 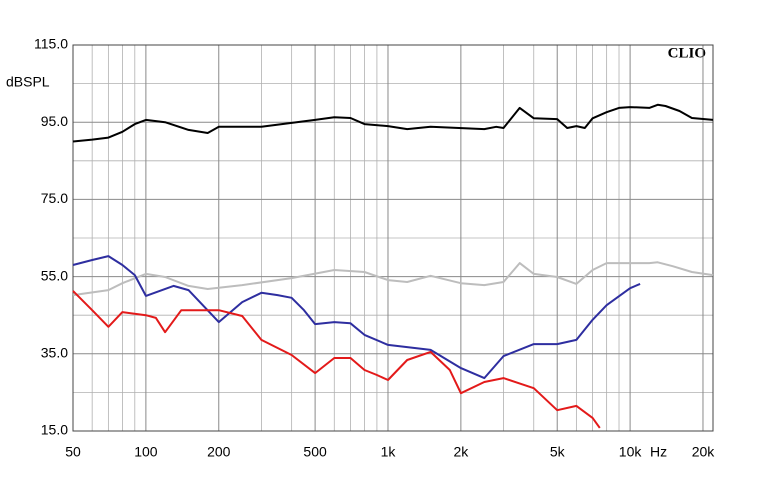 What do you see at coordinates (219, 452) in the screenshot?
I see `x-tick-label: 200` at bounding box center [219, 452].